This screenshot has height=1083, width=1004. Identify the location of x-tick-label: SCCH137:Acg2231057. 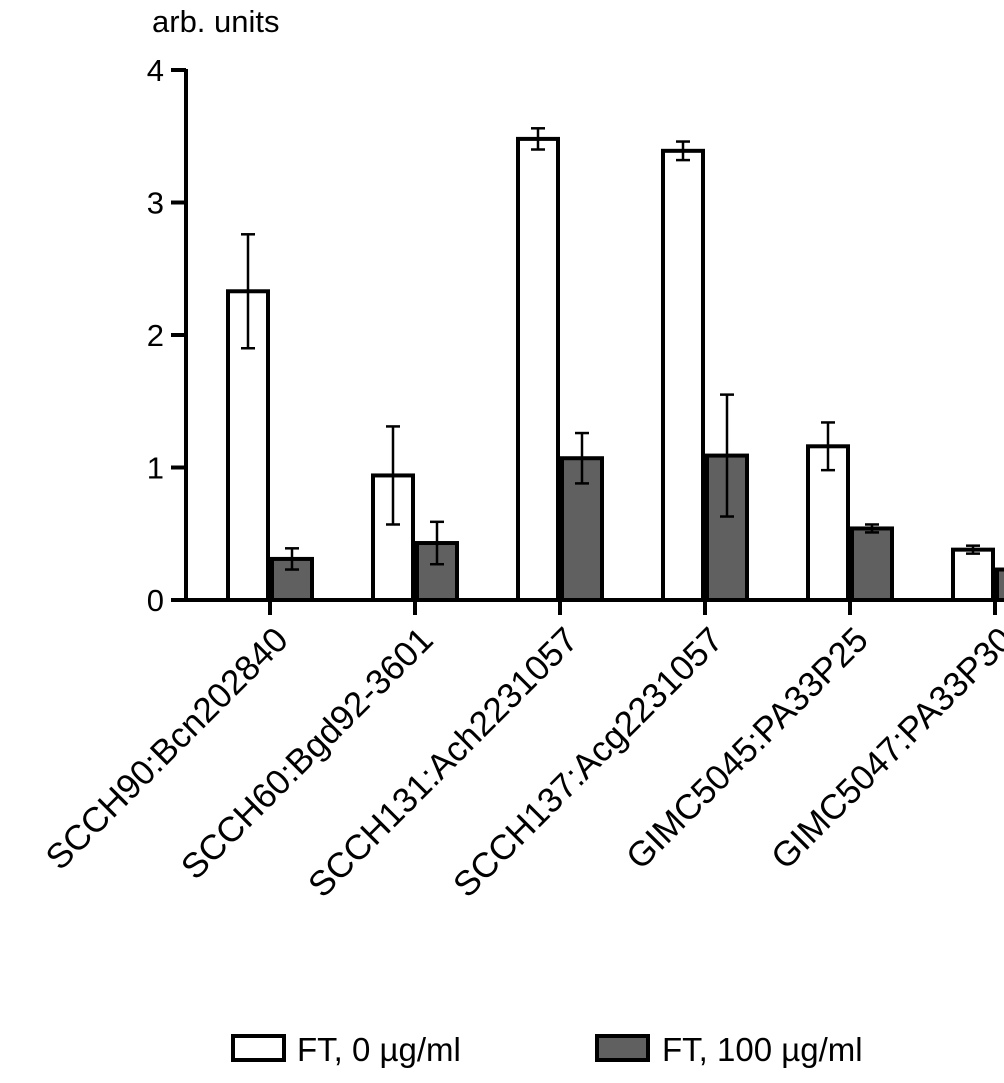
(588, 762).